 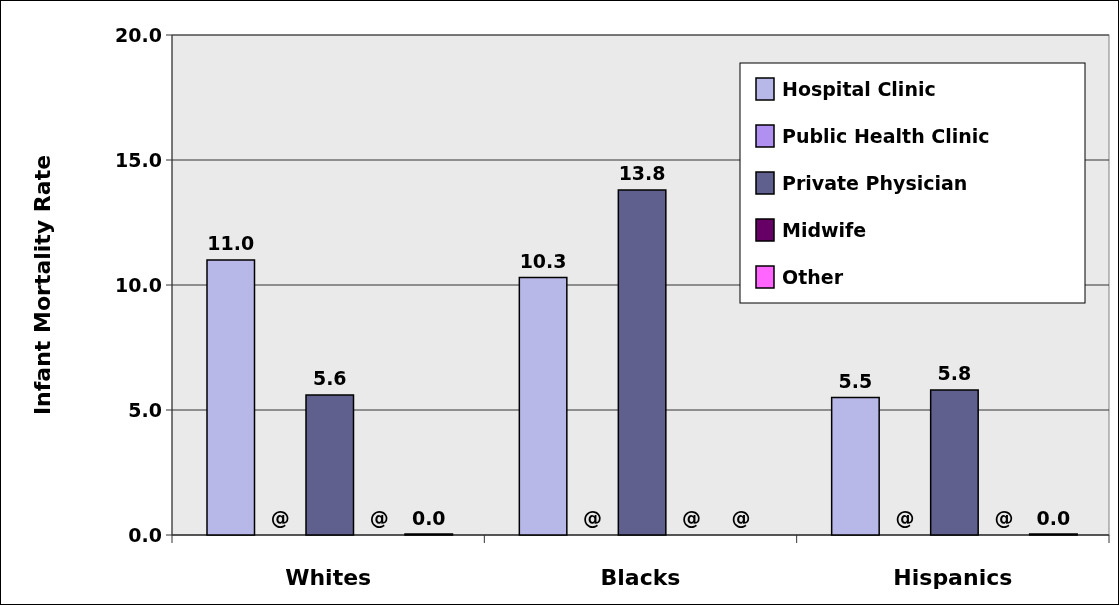 I want to click on data-label: 13.8, so click(x=642, y=173).